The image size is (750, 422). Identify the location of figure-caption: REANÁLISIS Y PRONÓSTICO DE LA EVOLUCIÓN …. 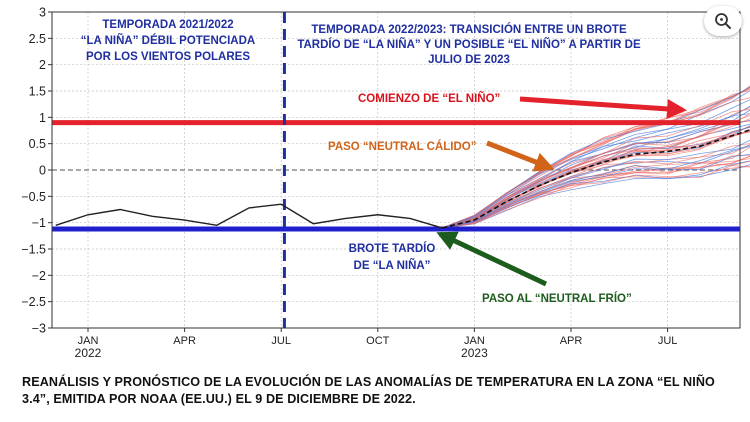
(368, 390).